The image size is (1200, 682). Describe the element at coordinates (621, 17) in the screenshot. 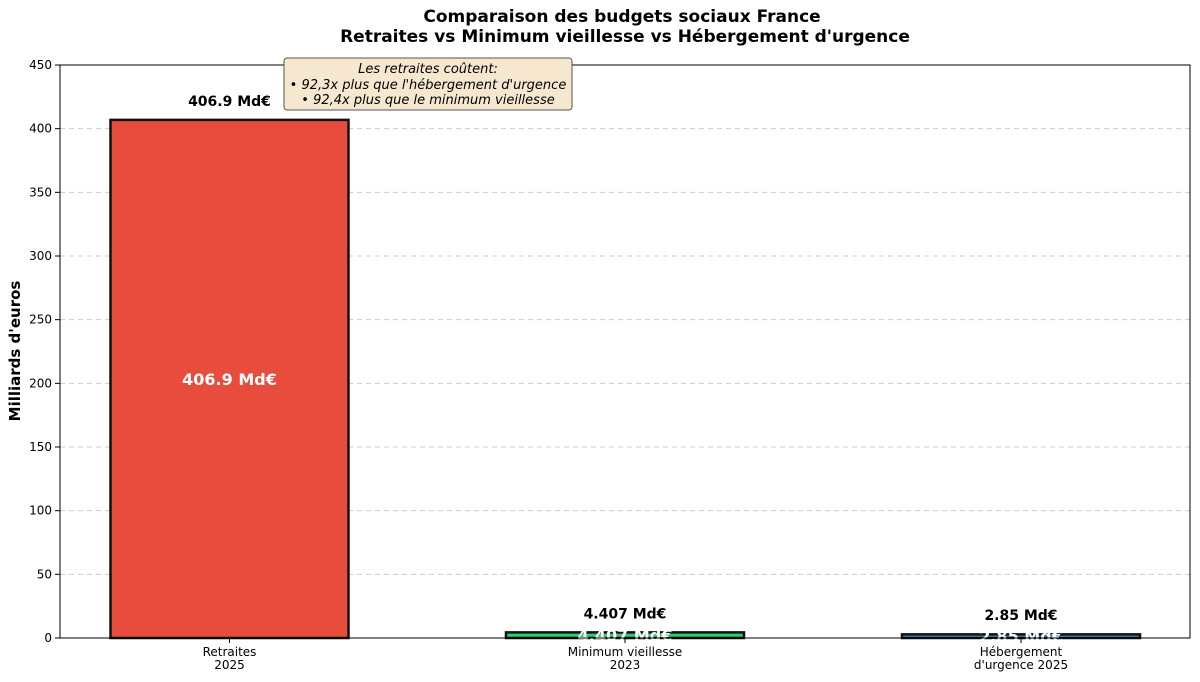

I see `chart-title-line-1: Comparaison des budgets sociaux France` at that location.